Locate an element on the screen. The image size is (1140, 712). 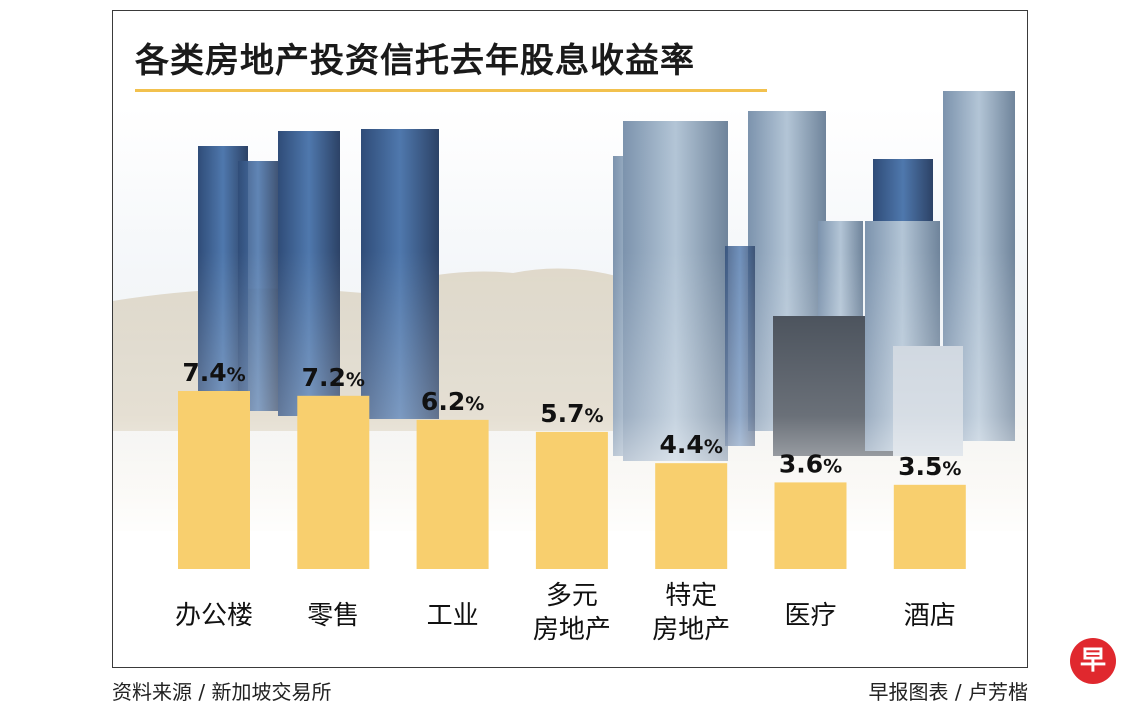
data-source: 资料来源 / 新加坡交易所 is located at coordinates (222, 692).